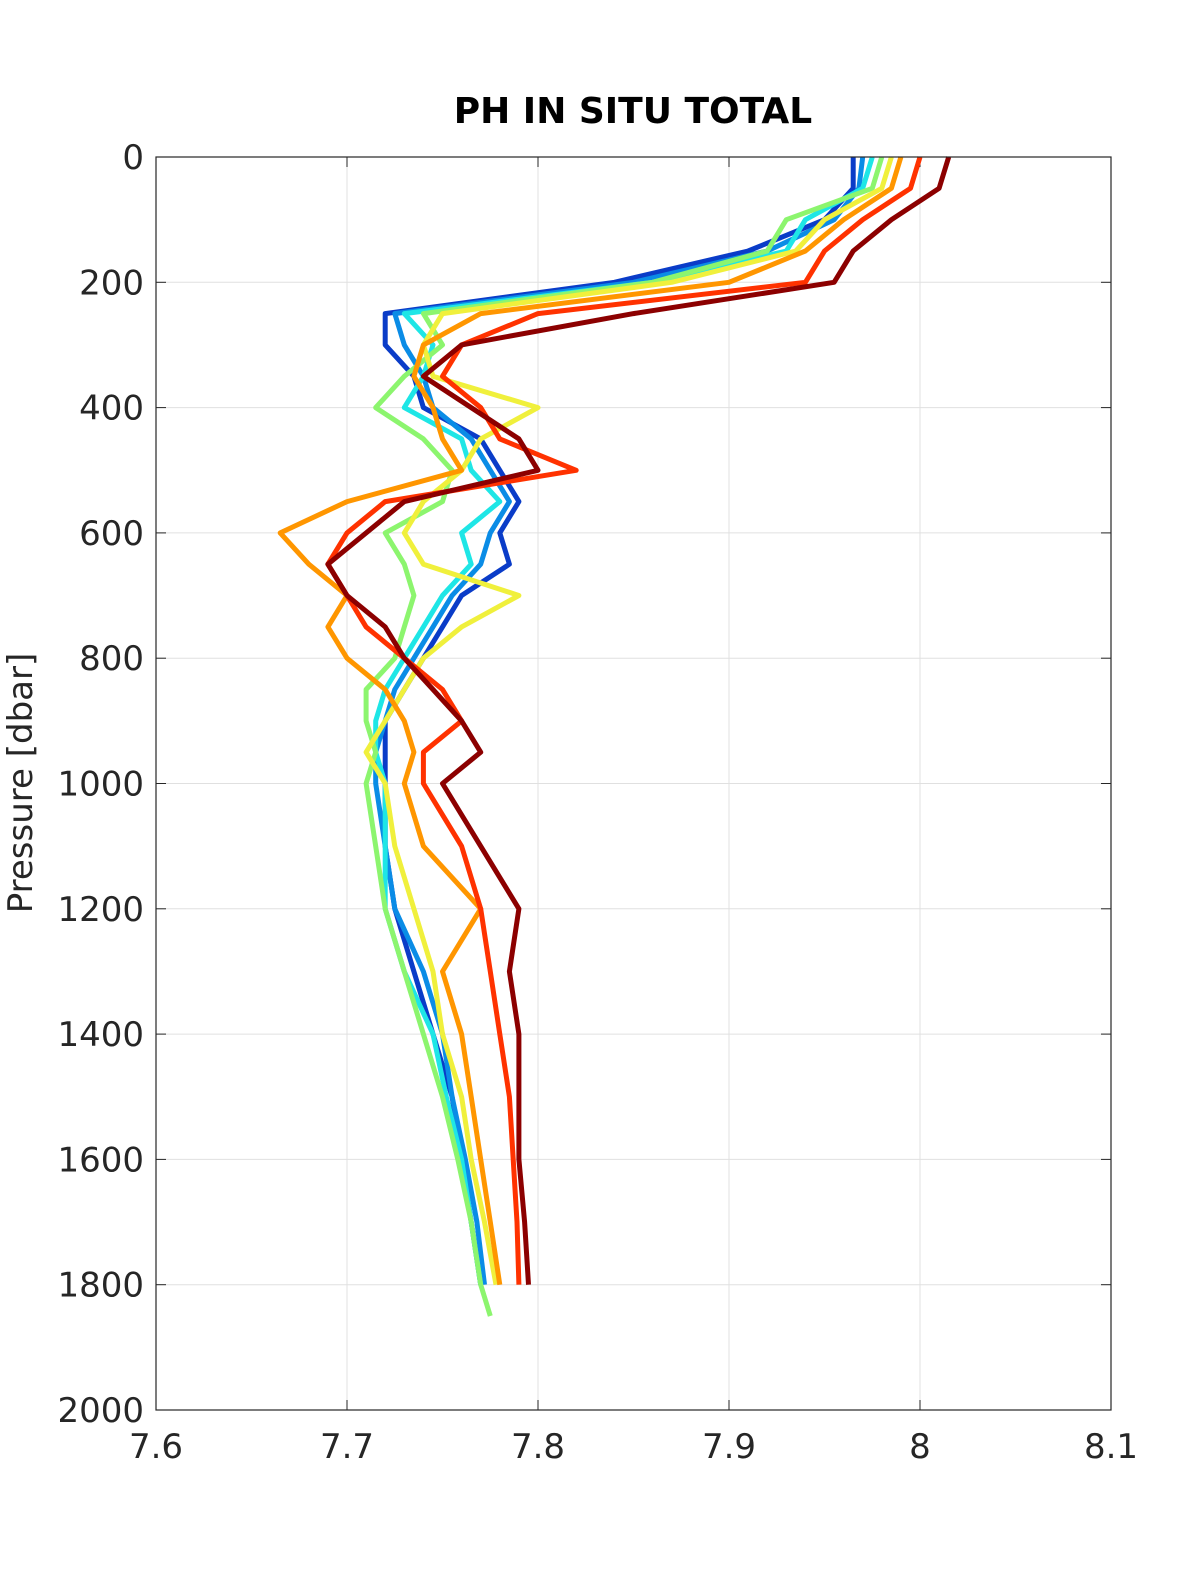 The height and width of the screenshot is (1579, 1200). Describe the element at coordinates (100, 910) in the screenshot. I see `y-tick-label: 1200` at that location.